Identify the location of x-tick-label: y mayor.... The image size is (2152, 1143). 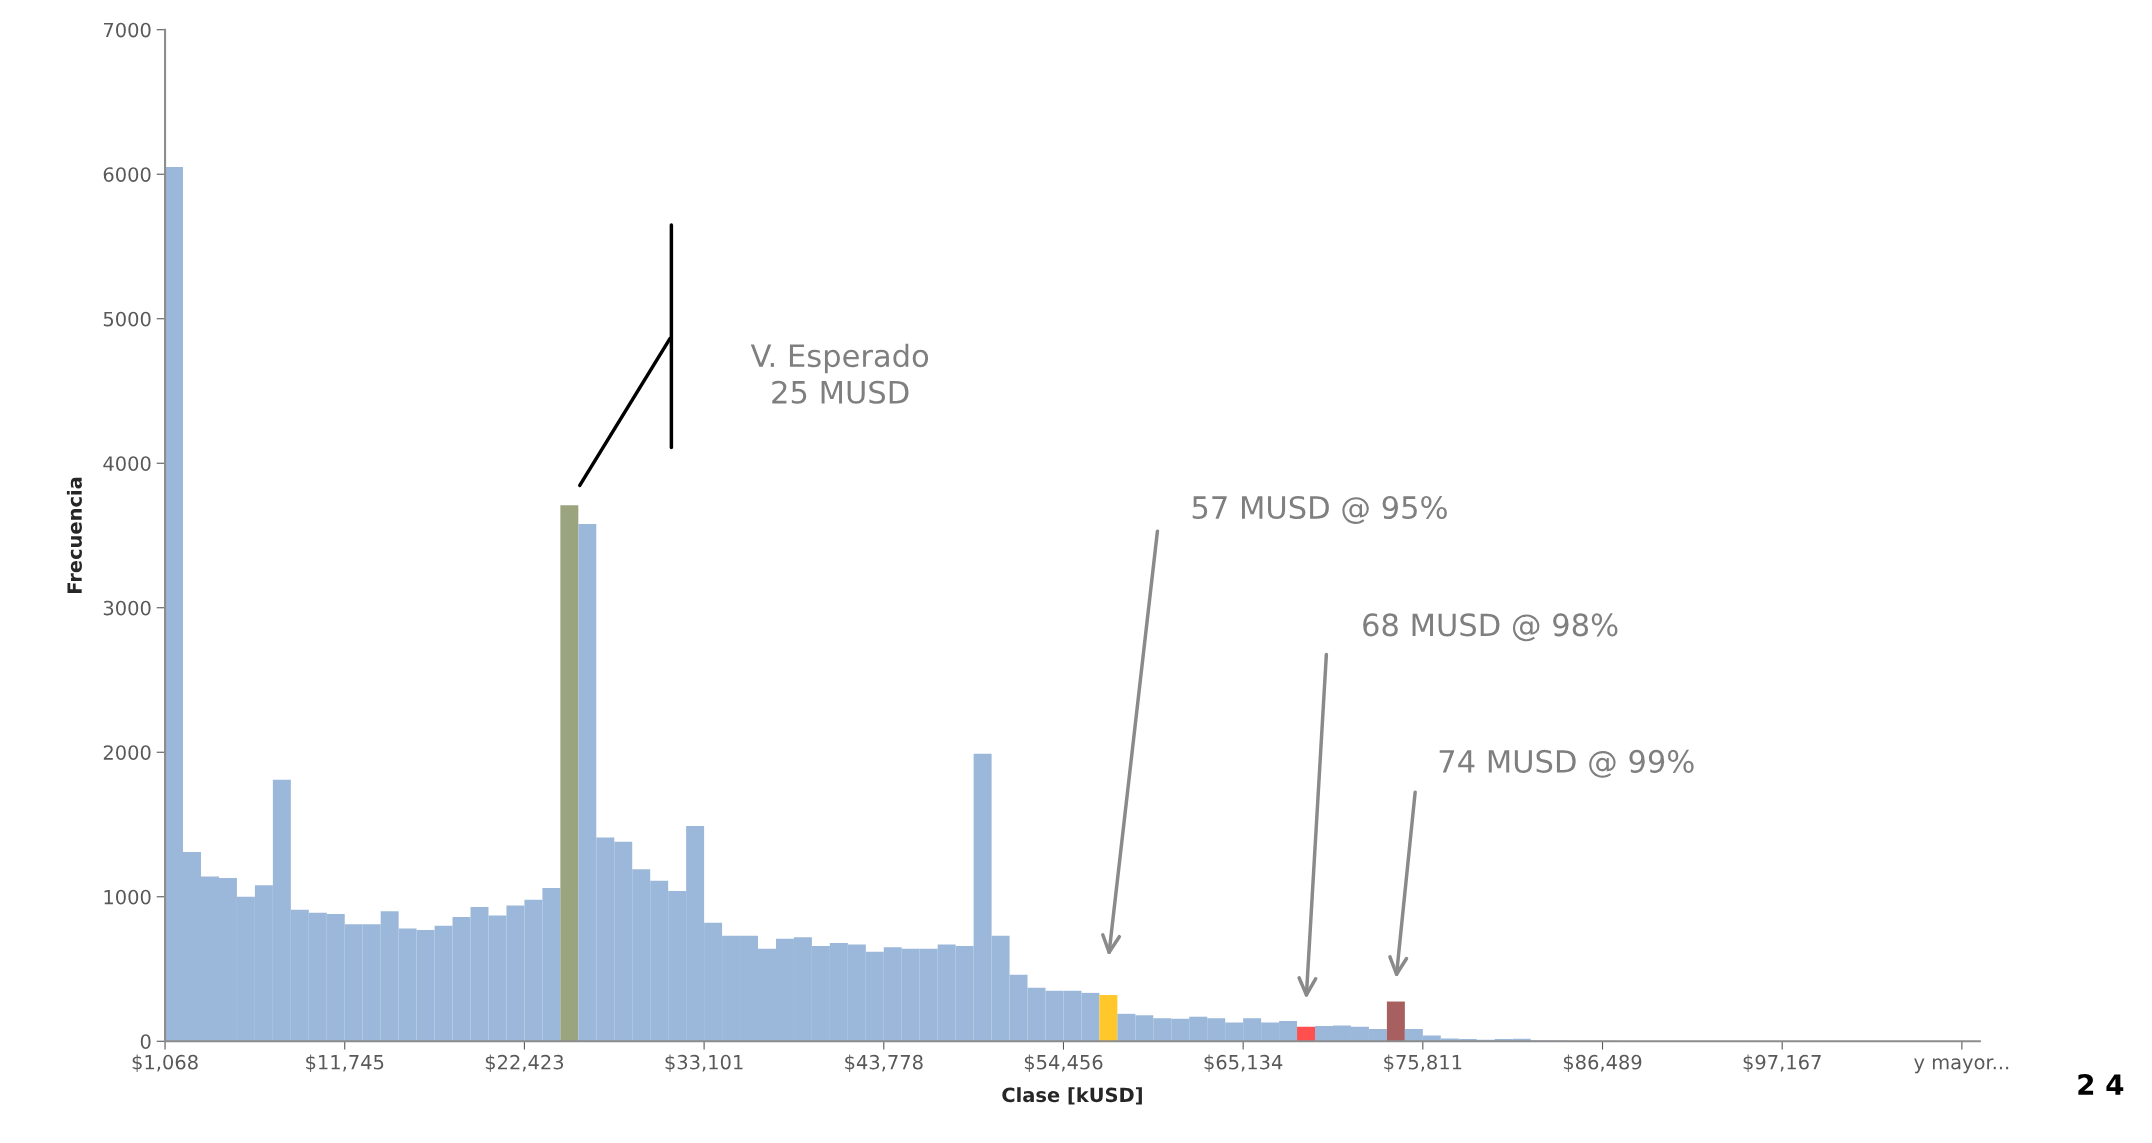
(1961, 1066).